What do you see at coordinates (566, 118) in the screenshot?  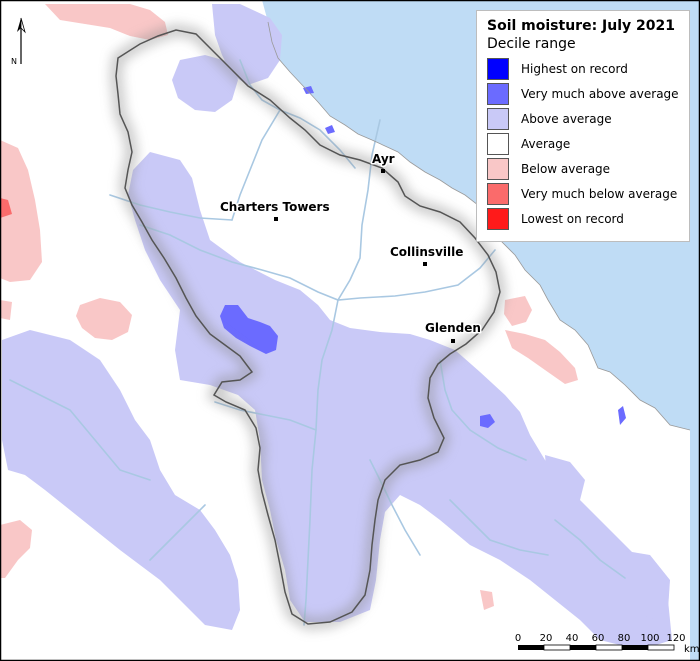 I see `legend-label: Above average` at bounding box center [566, 118].